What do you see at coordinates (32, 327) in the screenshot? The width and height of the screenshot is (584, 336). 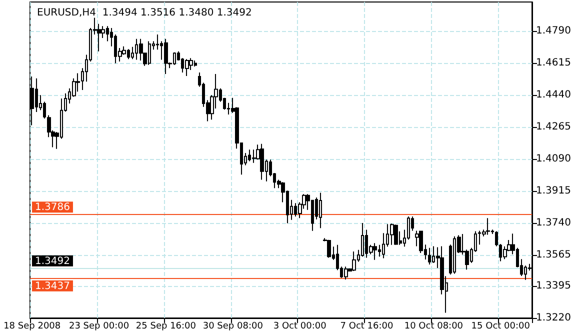 I see `x-tick-label: 18 Sep 2008` at bounding box center [32, 327].